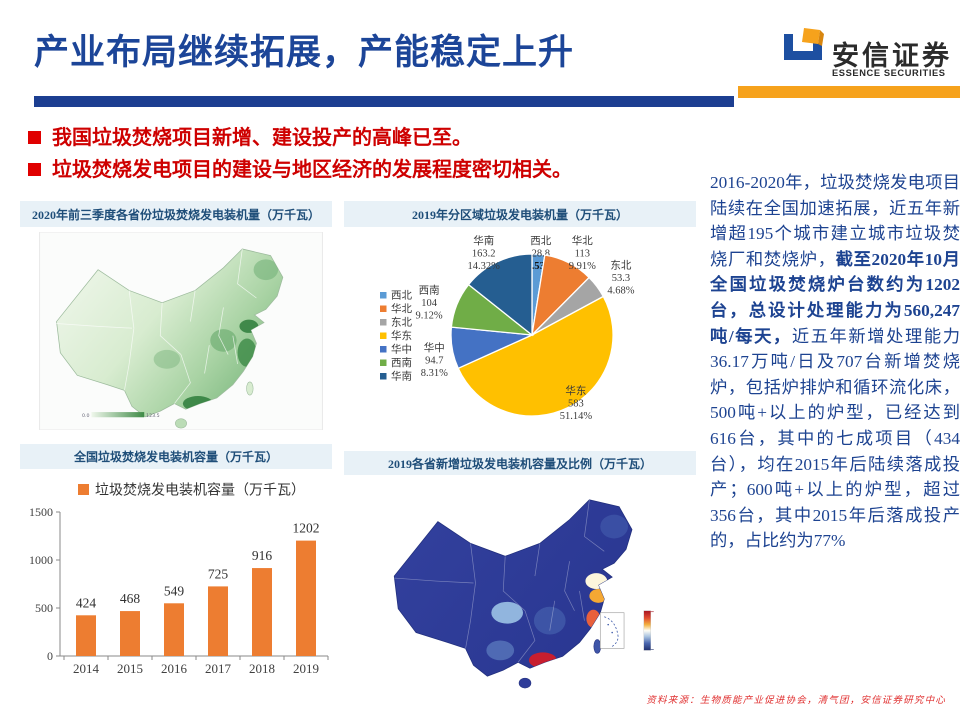 The width and height of the screenshot is (960, 720). What do you see at coordinates (130, 633) in the screenshot?
I see `bar-2015` at bounding box center [130, 633].